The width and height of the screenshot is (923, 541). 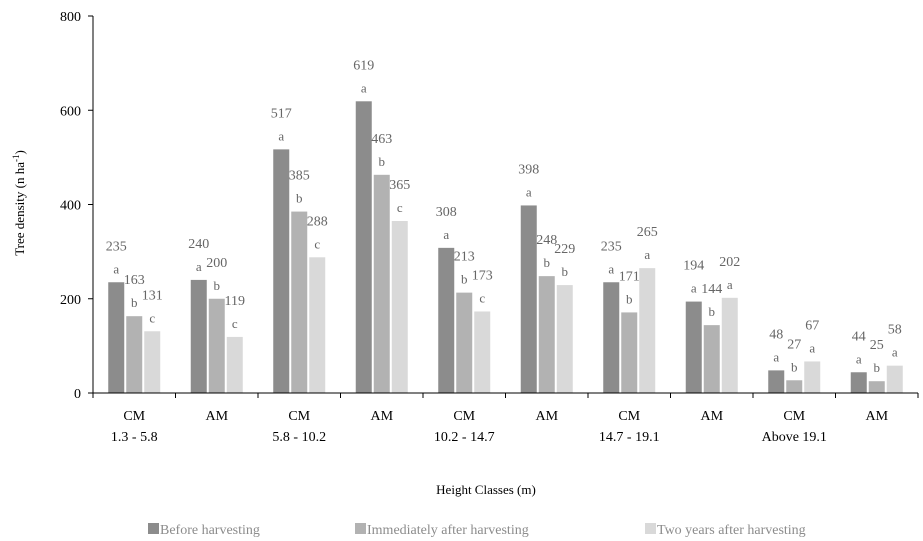 What do you see at coordinates (363, 65) in the screenshot?
I see `data-label: 619` at bounding box center [363, 65].